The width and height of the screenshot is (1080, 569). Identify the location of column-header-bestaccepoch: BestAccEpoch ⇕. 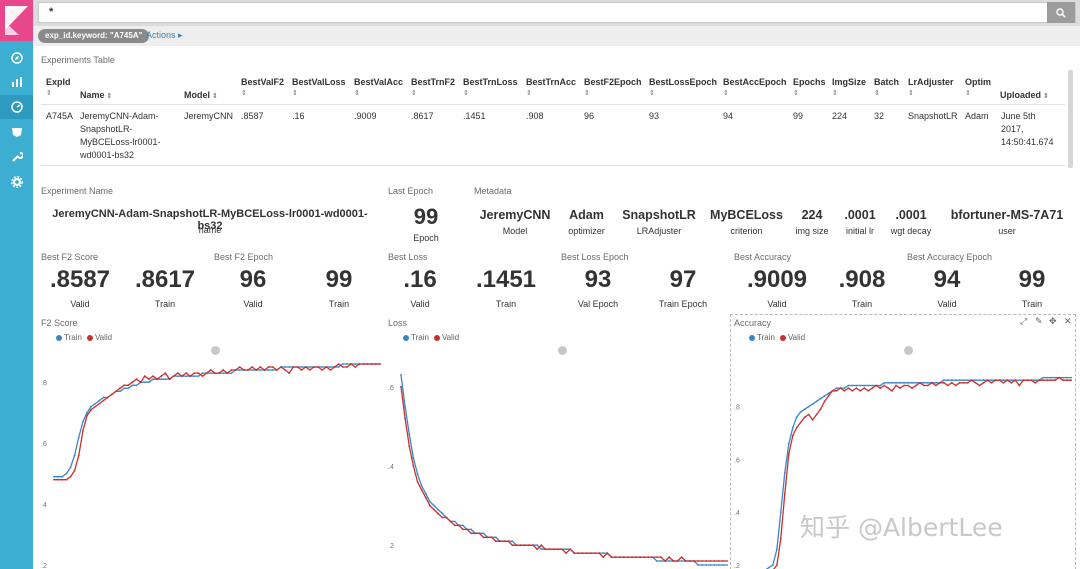
(755, 87).